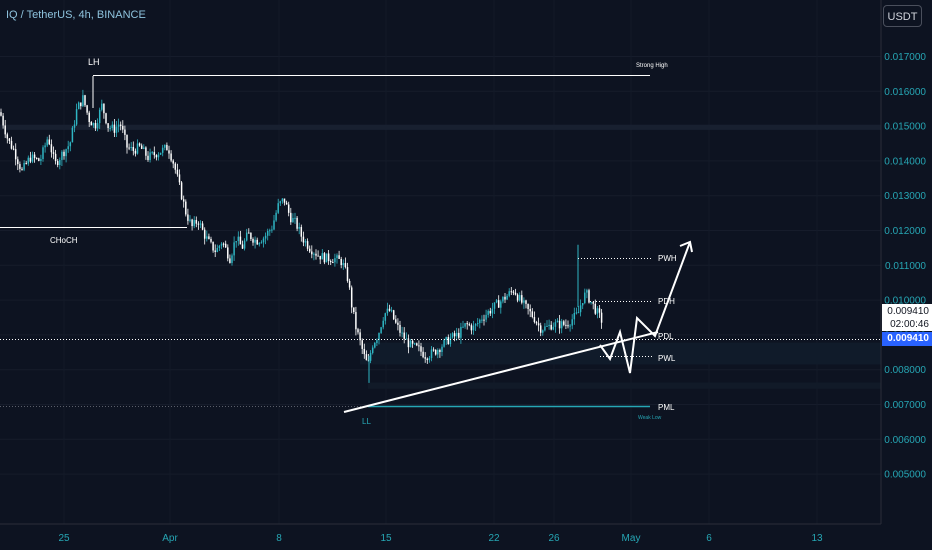 The height and width of the screenshot is (550, 932). I want to click on pml-label: PML, so click(666, 407).